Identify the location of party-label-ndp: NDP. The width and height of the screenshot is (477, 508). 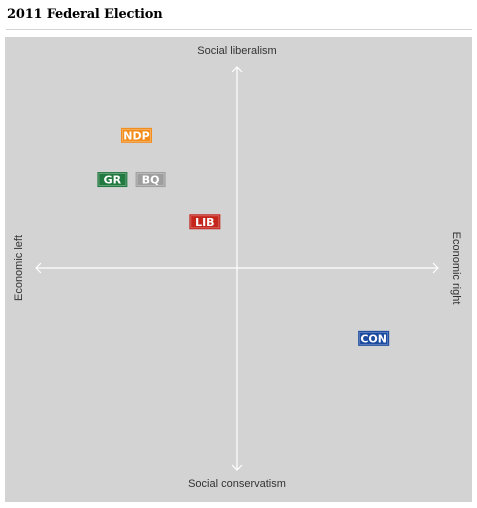
(136, 135).